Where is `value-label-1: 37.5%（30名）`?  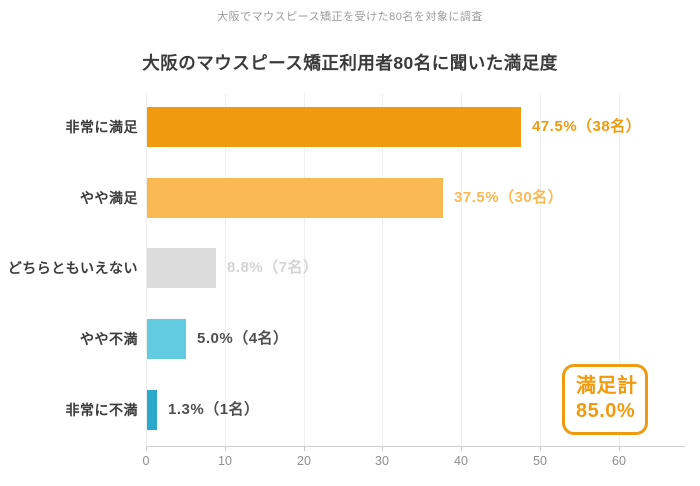 value-label-1: 37.5%（30名） is located at coordinates (509, 197).